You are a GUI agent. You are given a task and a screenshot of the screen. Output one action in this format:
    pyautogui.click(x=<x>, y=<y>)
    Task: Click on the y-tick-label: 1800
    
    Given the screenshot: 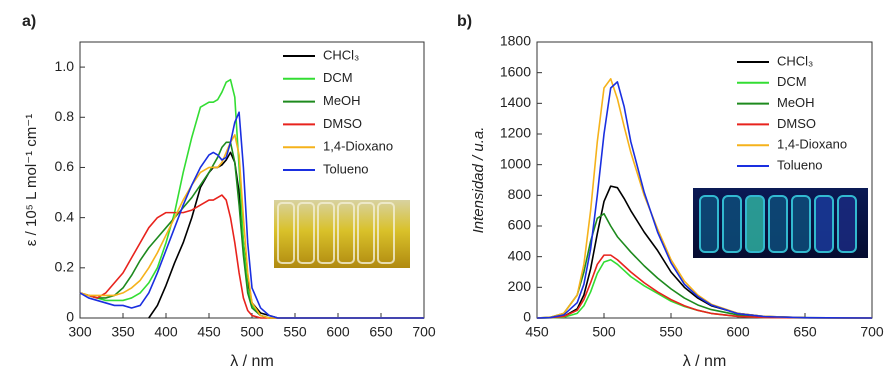 What is the action you would take?
    pyautogui.click(x=515, y=41)
    